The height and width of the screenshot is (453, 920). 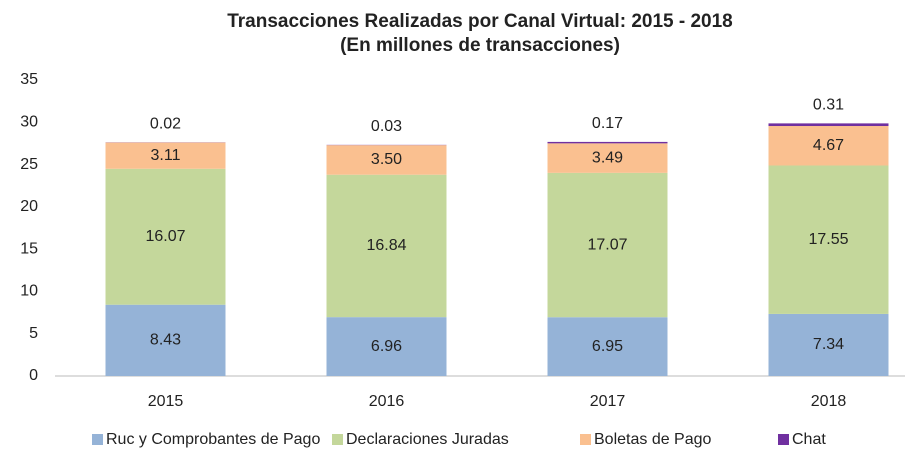 I want to click on data-label: 4.67, so click(x=828, y=145).